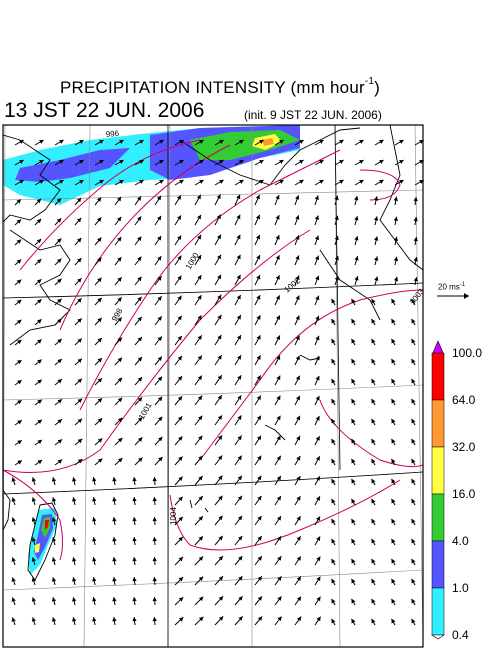 Image resolution: width=500 pixels, height=650 pixels. I want to click on legend-swatch, so click(438, 423).